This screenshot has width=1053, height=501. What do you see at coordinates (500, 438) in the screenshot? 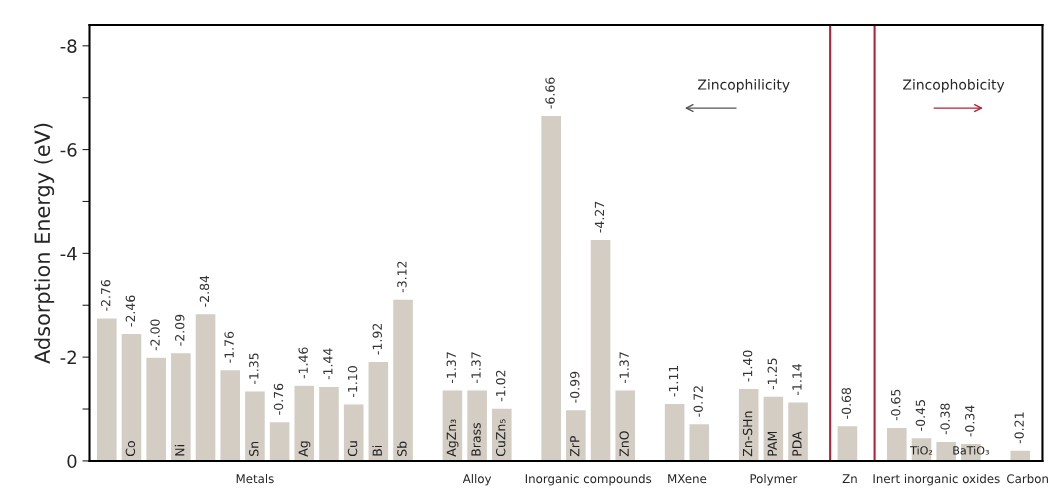
I see `x-tick-label: CuZn₅` at bounding box center [500, 438].